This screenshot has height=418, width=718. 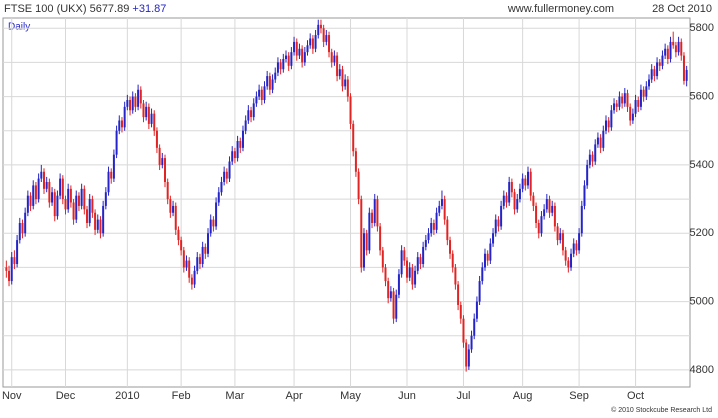 I want to click on source: www.fullermoney.com, so click(x=560, y=9).